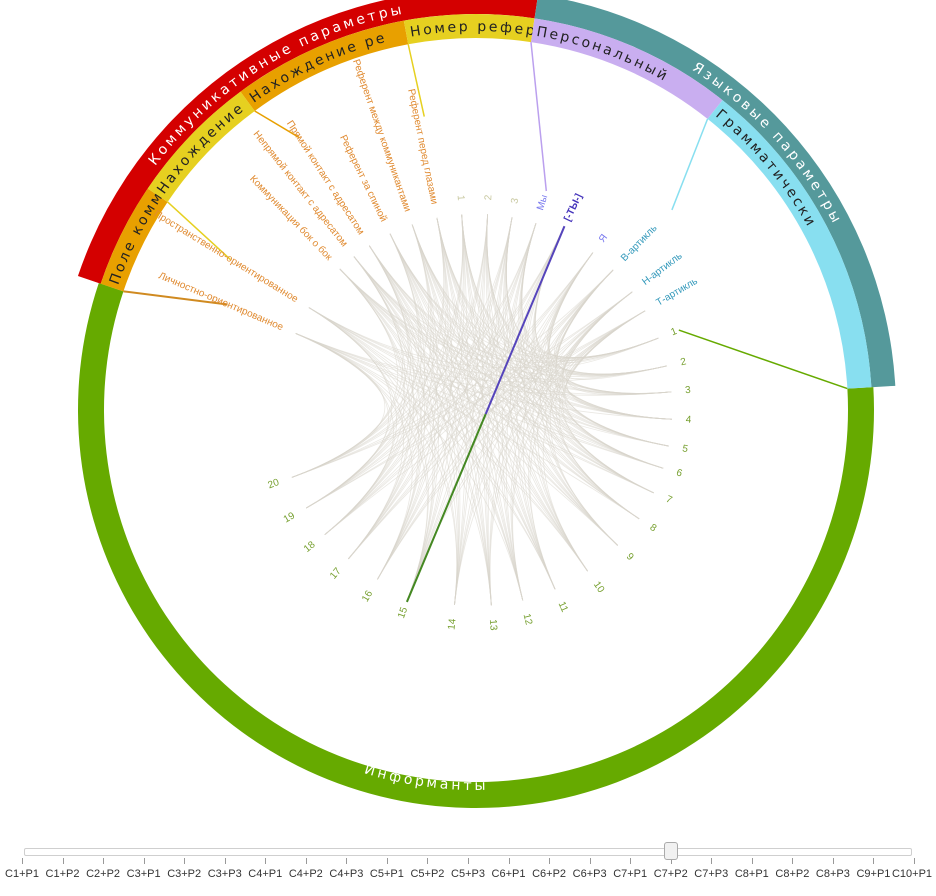  I want to click on node-label: 5, so click(685, 449).